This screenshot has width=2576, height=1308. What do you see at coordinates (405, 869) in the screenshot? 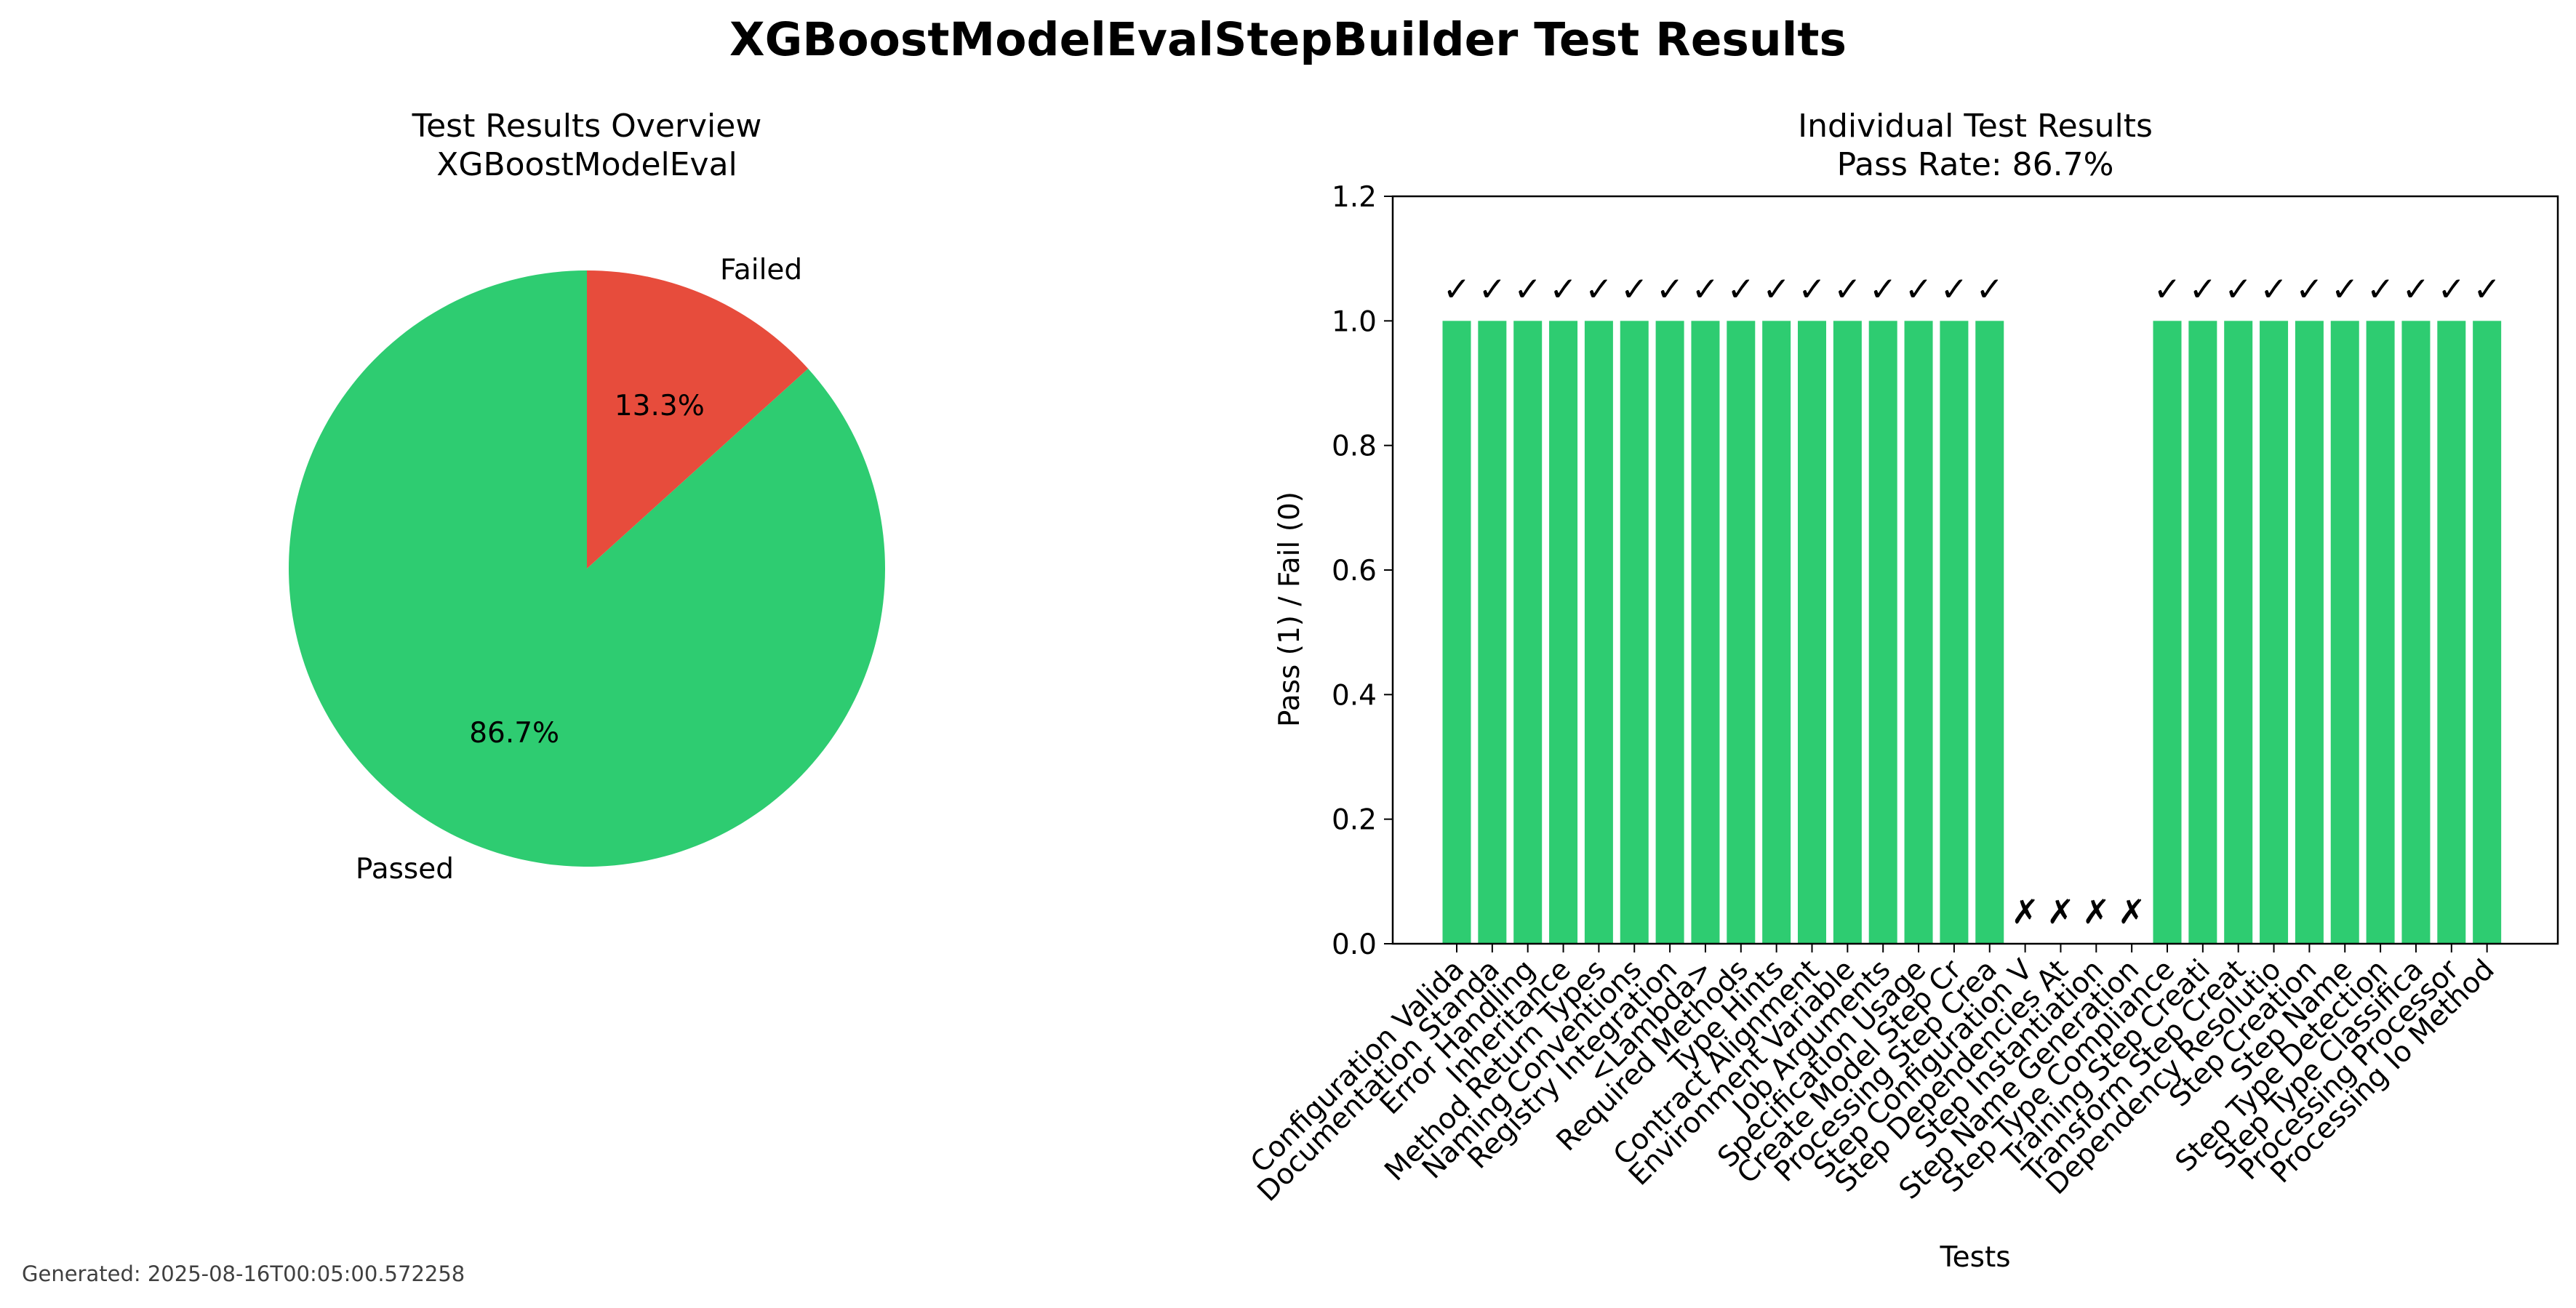
I see `pie-slice-label-passed: Passed` at bounding box center [405, 869].